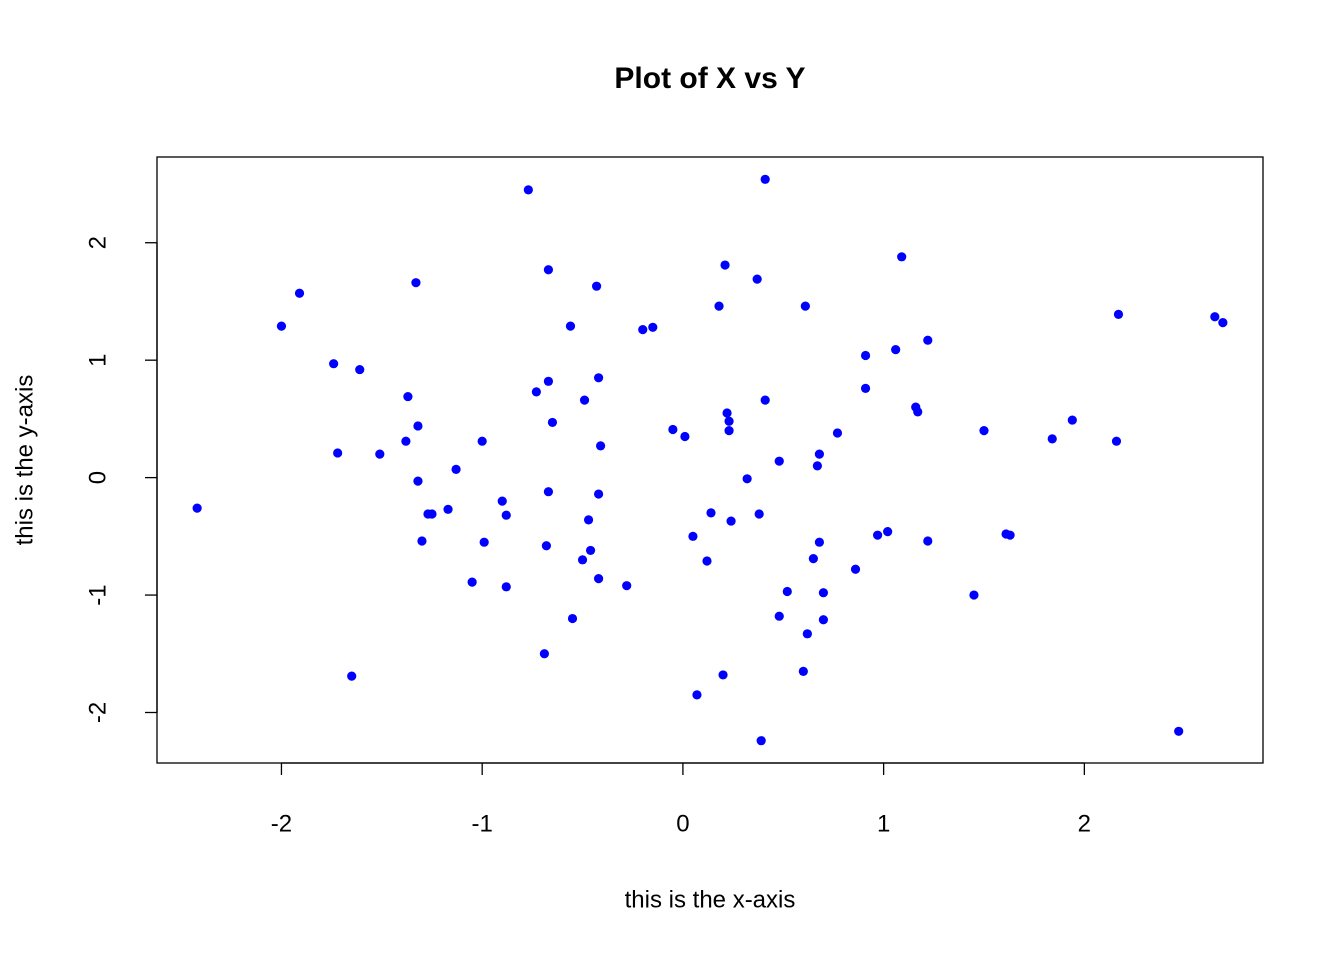 The width and height of the screenshot is (1344, 960). I want to click on x-tick-label: 0, so click(682, 823).